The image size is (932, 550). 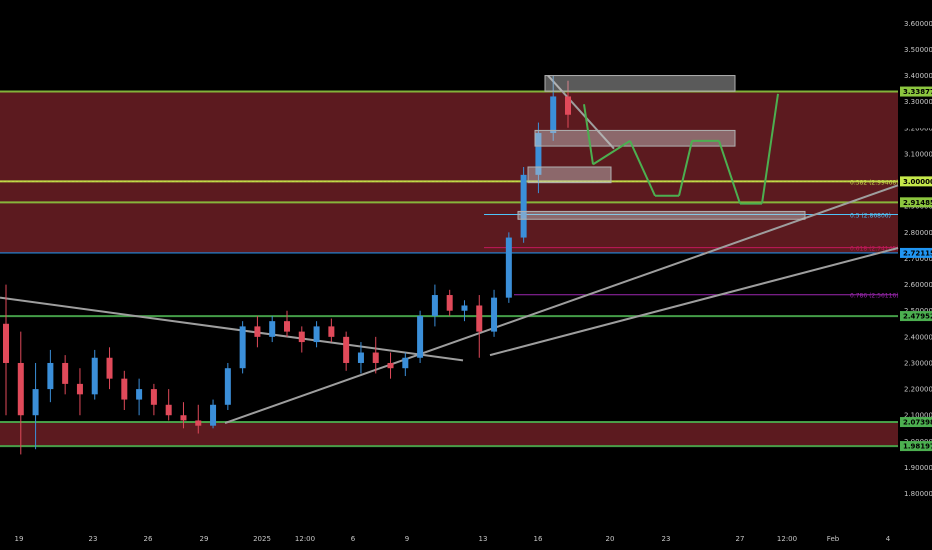 I want to click on x-tick-9: 16, so click(x=538, y=539).